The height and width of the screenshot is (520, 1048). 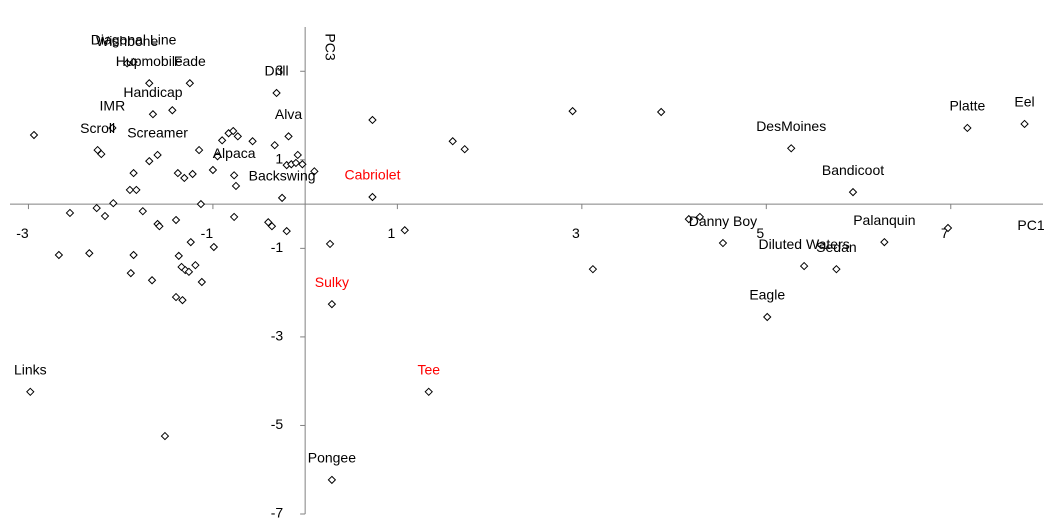 What do you see at coordinates (282, 176) in the screenshot?
I see `point-label: Backswing` at bounding box center [282, 176].